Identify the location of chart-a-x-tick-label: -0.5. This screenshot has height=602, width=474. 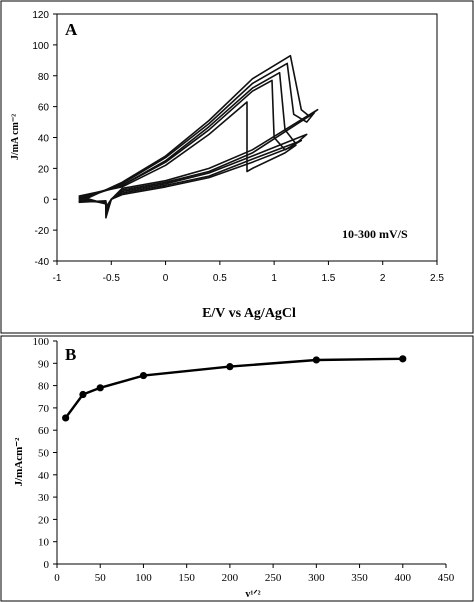
(112, 278).